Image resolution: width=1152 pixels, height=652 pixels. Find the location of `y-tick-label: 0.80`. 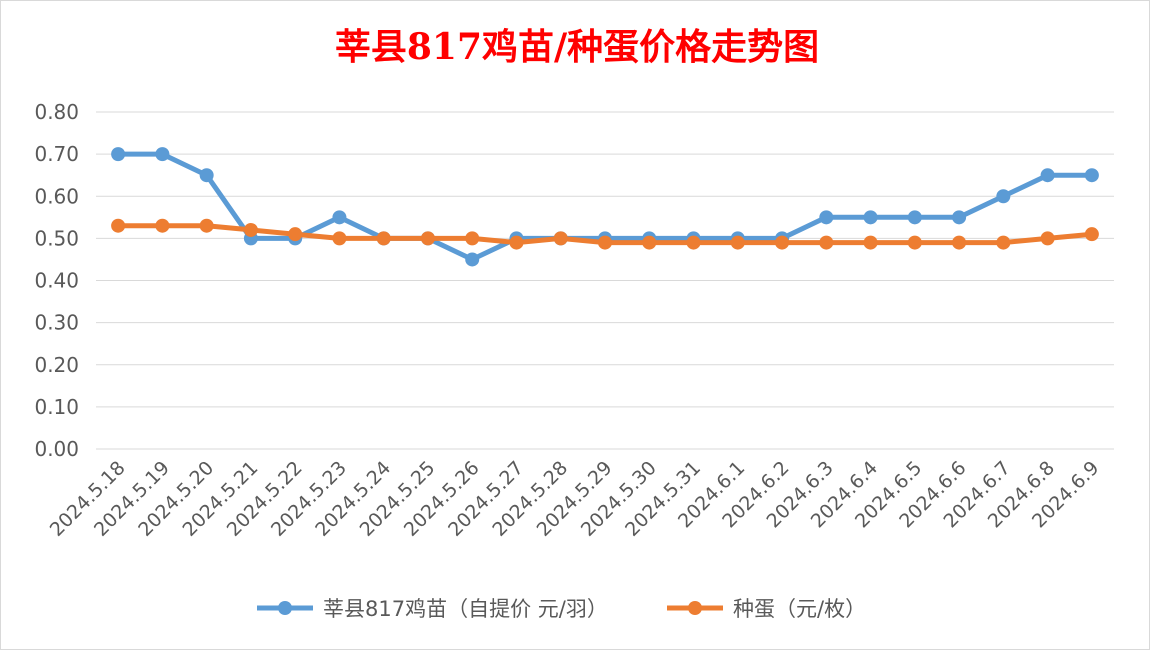

y-tick-label: 0.80 is located at coordinates (56, 112).